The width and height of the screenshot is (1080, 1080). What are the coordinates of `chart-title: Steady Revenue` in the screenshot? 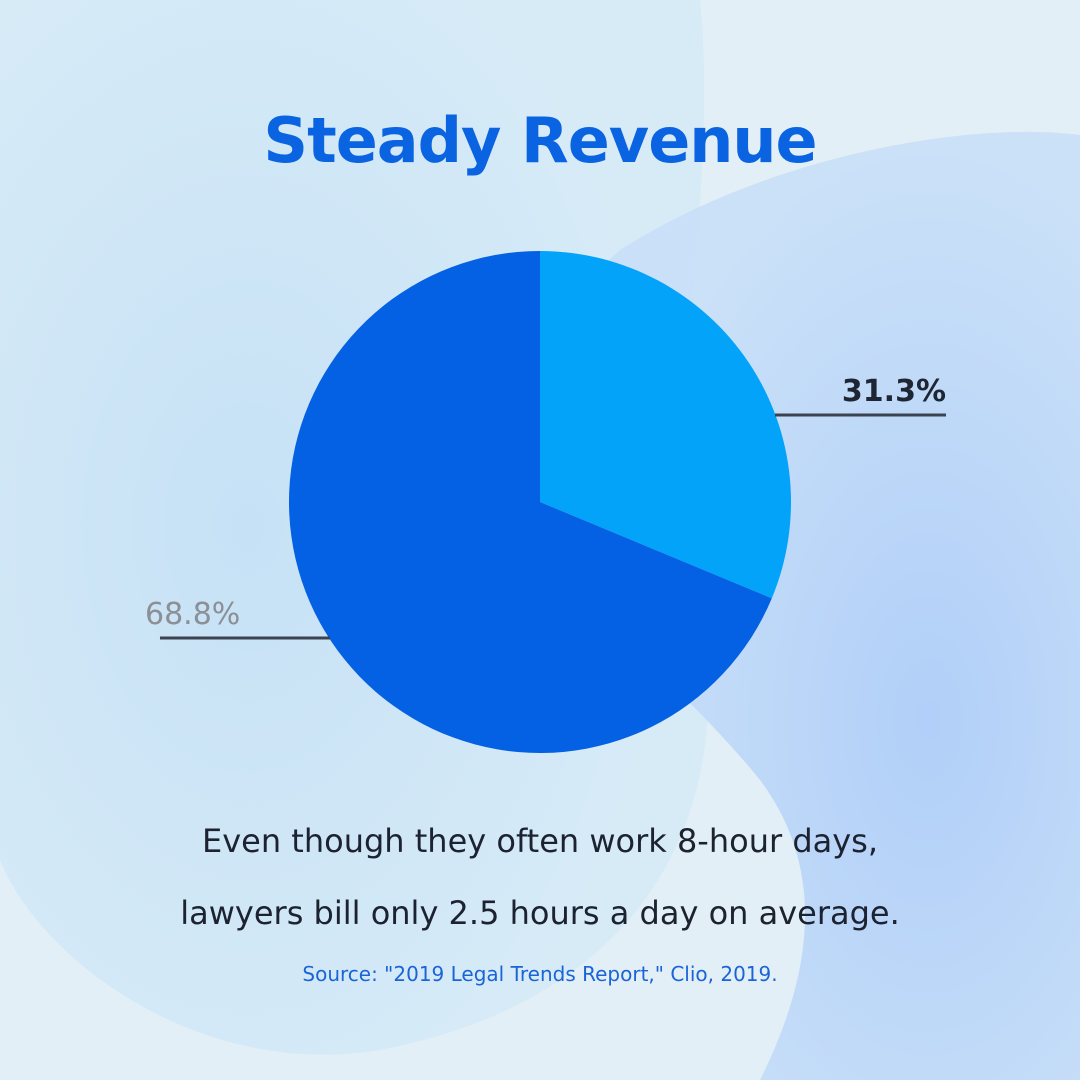 It's located at (540, 140).